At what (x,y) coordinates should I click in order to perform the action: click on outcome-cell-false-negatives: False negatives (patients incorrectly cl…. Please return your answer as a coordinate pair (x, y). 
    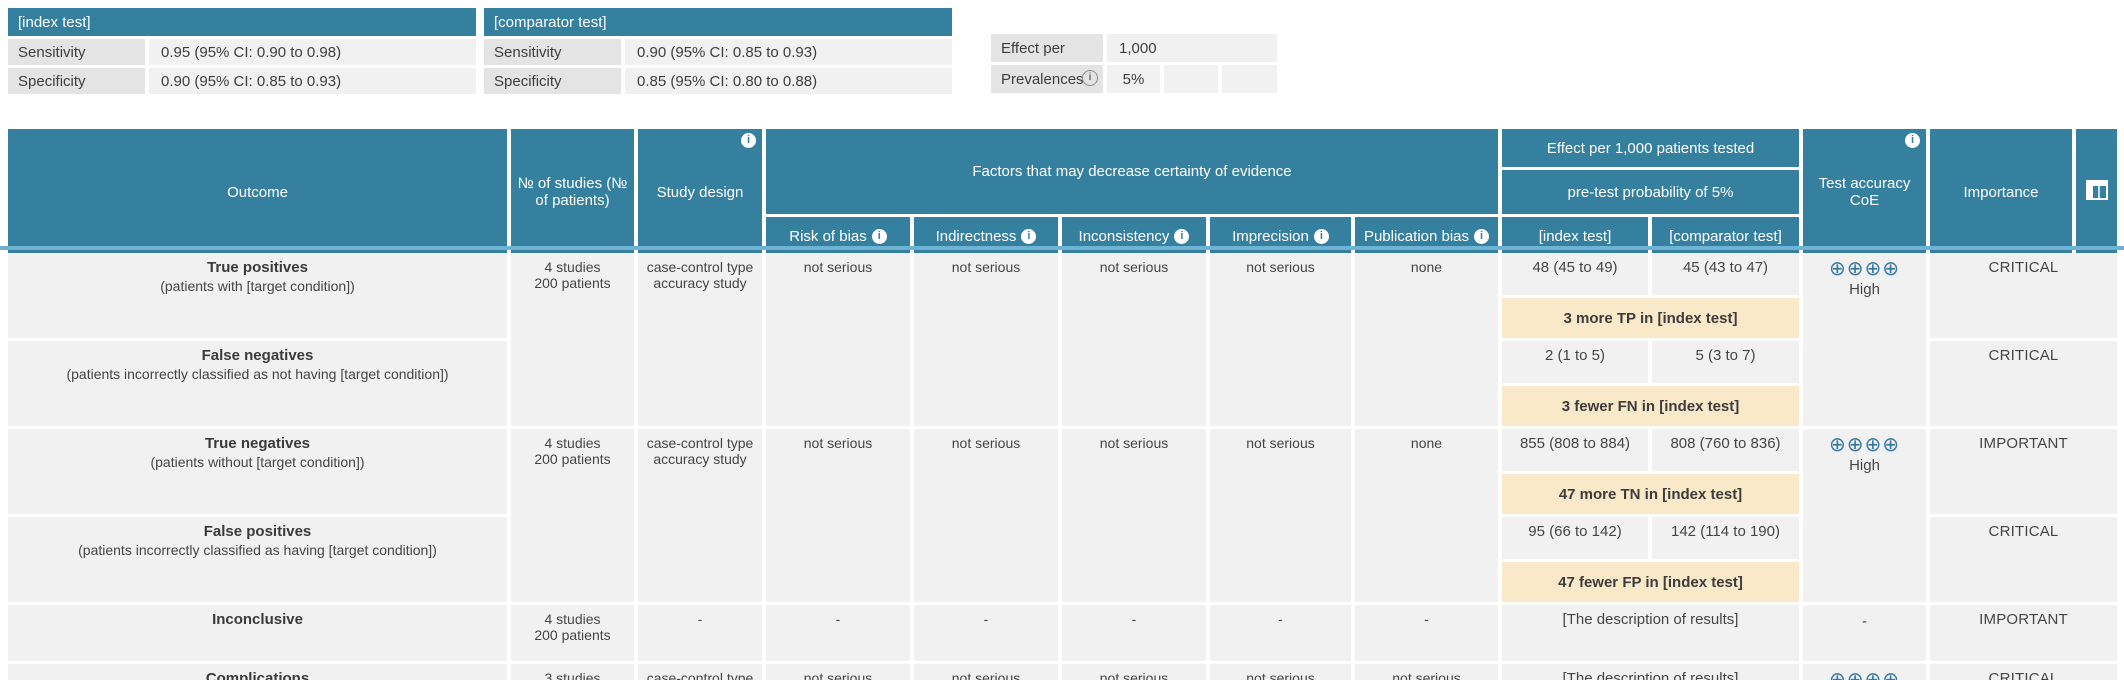
    Looking at the image, I should click on (257, 383).